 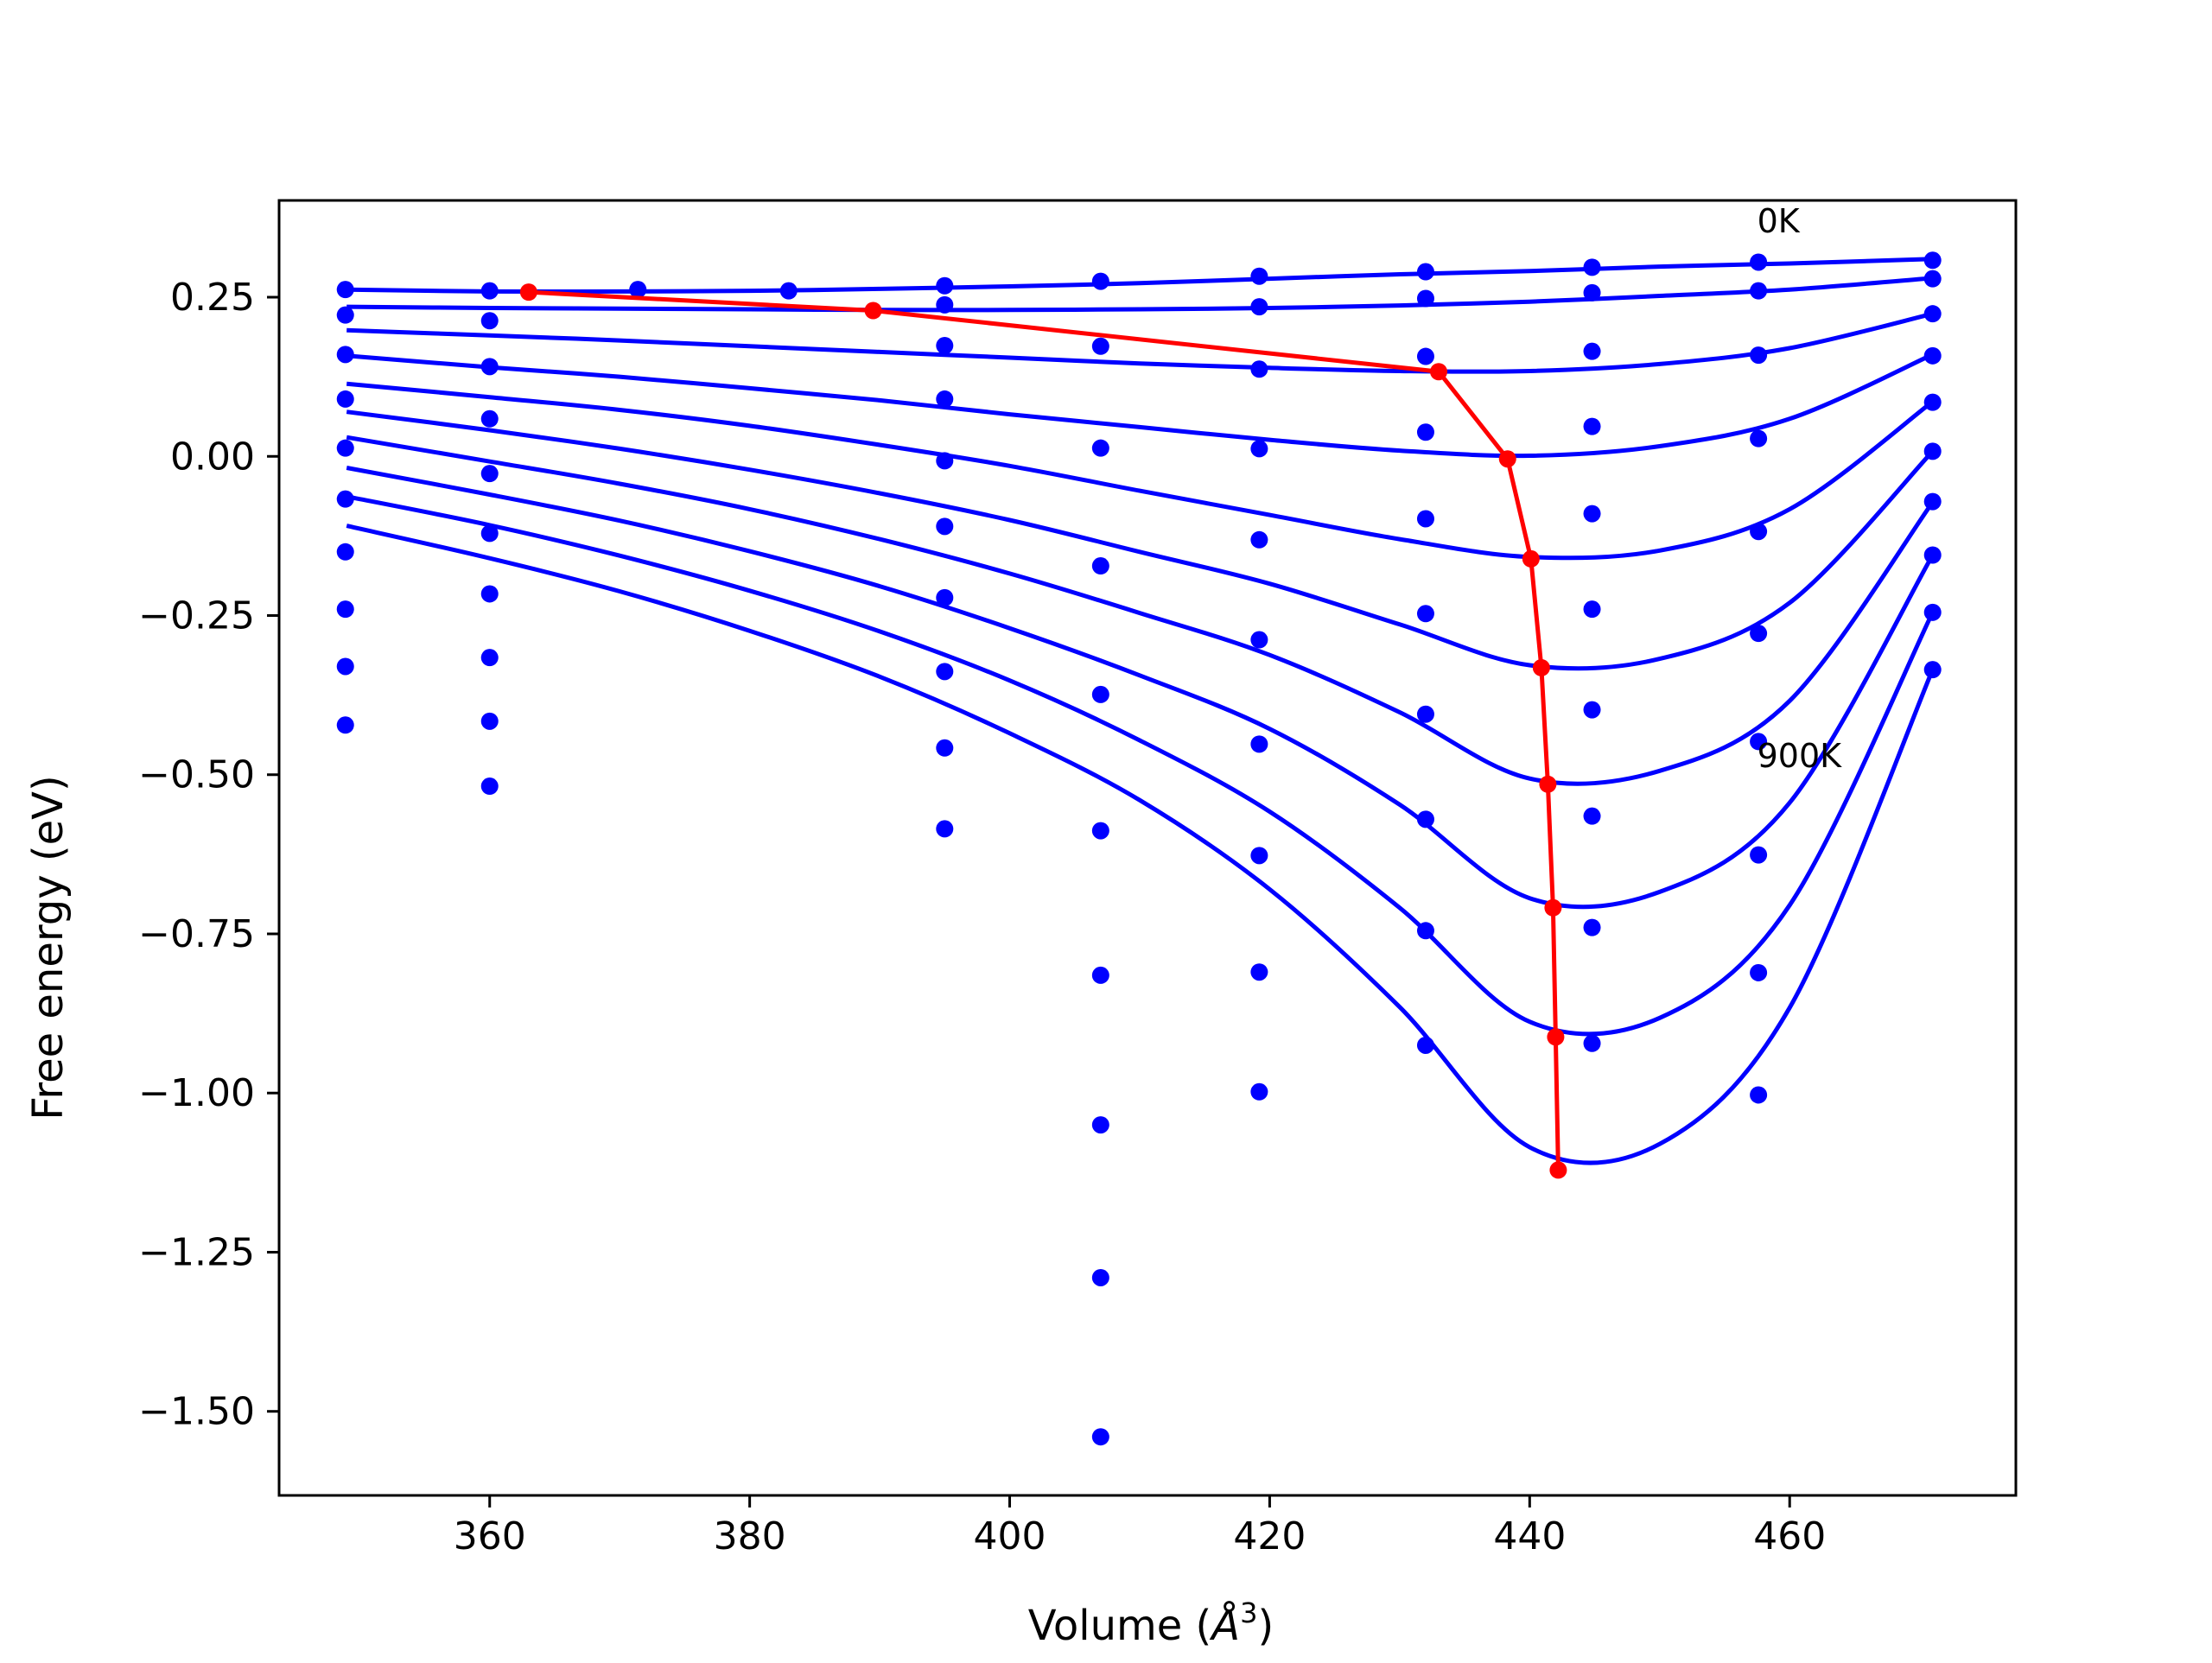 I want to click on y-tick-label-7: −1.50, so click(x=196, y=1412).